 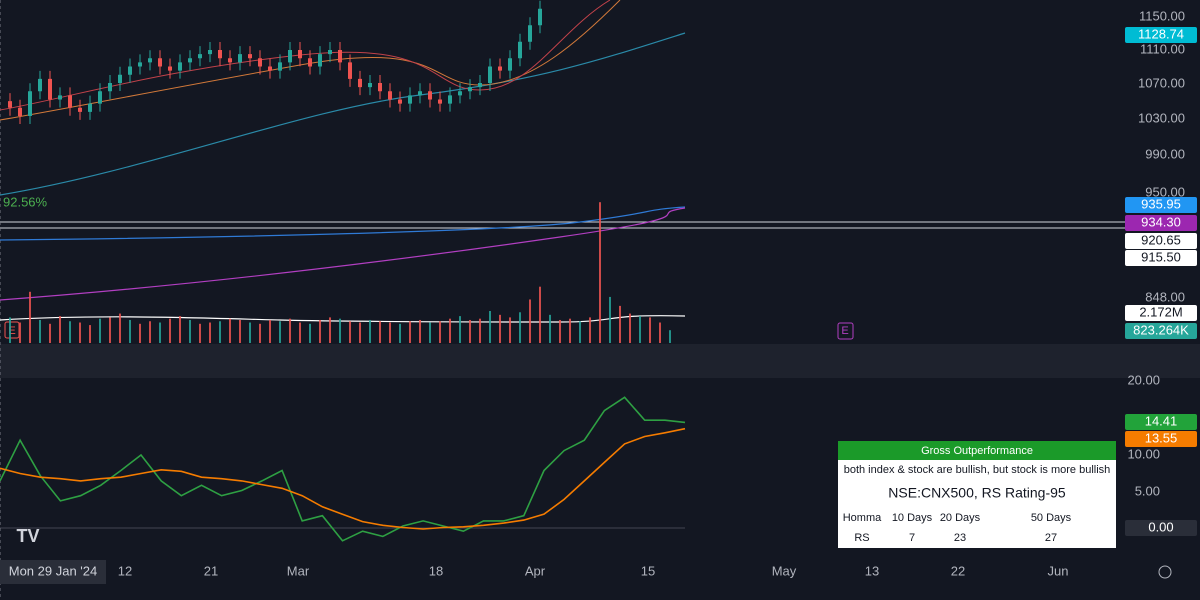 What do you see at coordinates (25, 201) in the screenshot?
I see `percent-label: 92.56%` at bounding box center [25, 201].